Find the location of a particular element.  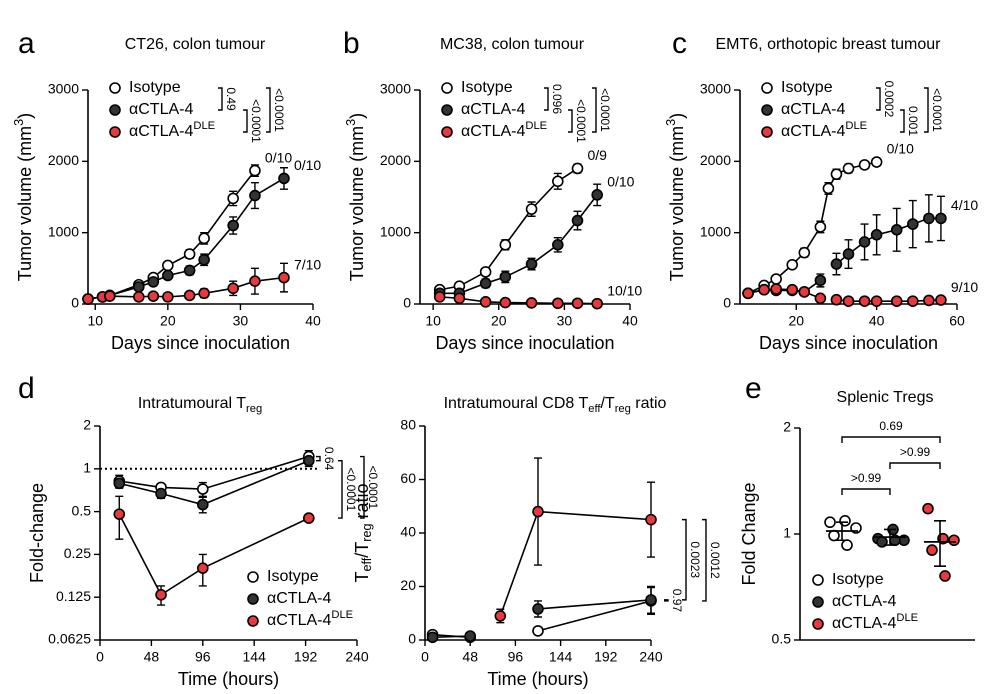

y-tick-label: 1 is located at coordinates (87, 468).